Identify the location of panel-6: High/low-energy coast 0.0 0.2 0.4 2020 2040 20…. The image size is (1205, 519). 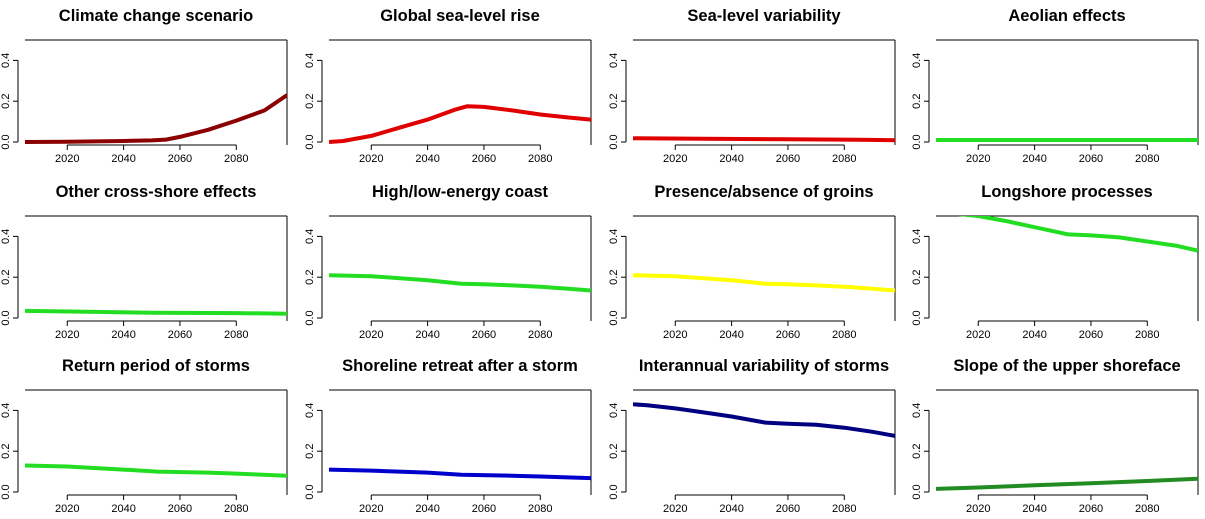
(448, 262).